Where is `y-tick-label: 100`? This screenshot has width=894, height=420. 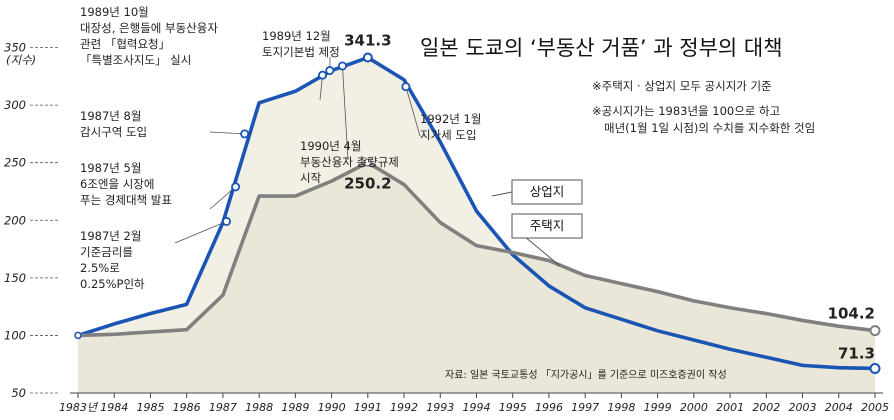
y-tick-label: 100 is located at coordinates (15, 335).